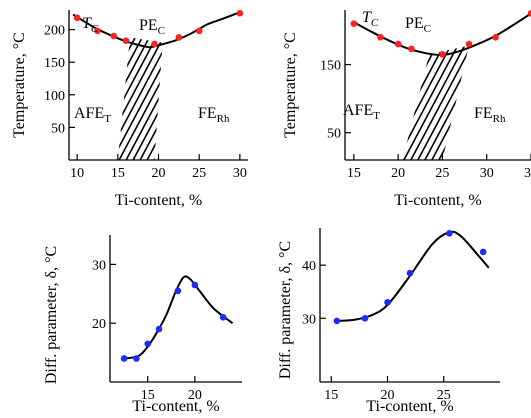 This screenshot has height=418, width=531. Describe the element at coordinates (54, 63) in the screenshot. I see `y-tick-label: 150` at that location.